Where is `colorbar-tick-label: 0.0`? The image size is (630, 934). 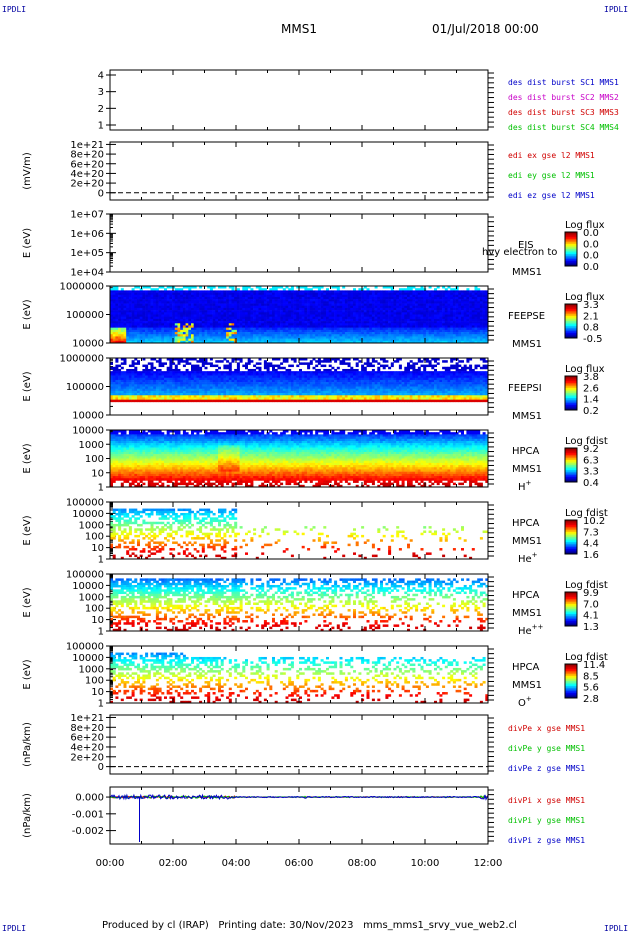 colorbar-tick-label: 0.0 is located at coordinates (591, 256).